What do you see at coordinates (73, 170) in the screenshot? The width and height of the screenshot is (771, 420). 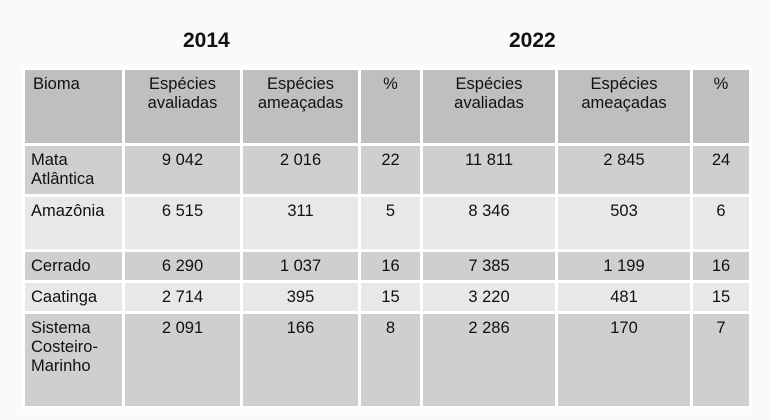 I see `bioma-cell: Mata Atlântica` at bounding box center [73, 170].